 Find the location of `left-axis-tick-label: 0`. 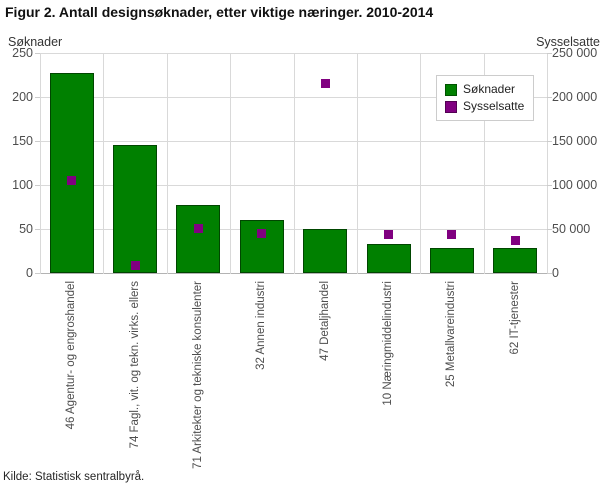

left-axis-tick-label: 0 is located at coordinates (29, 273).